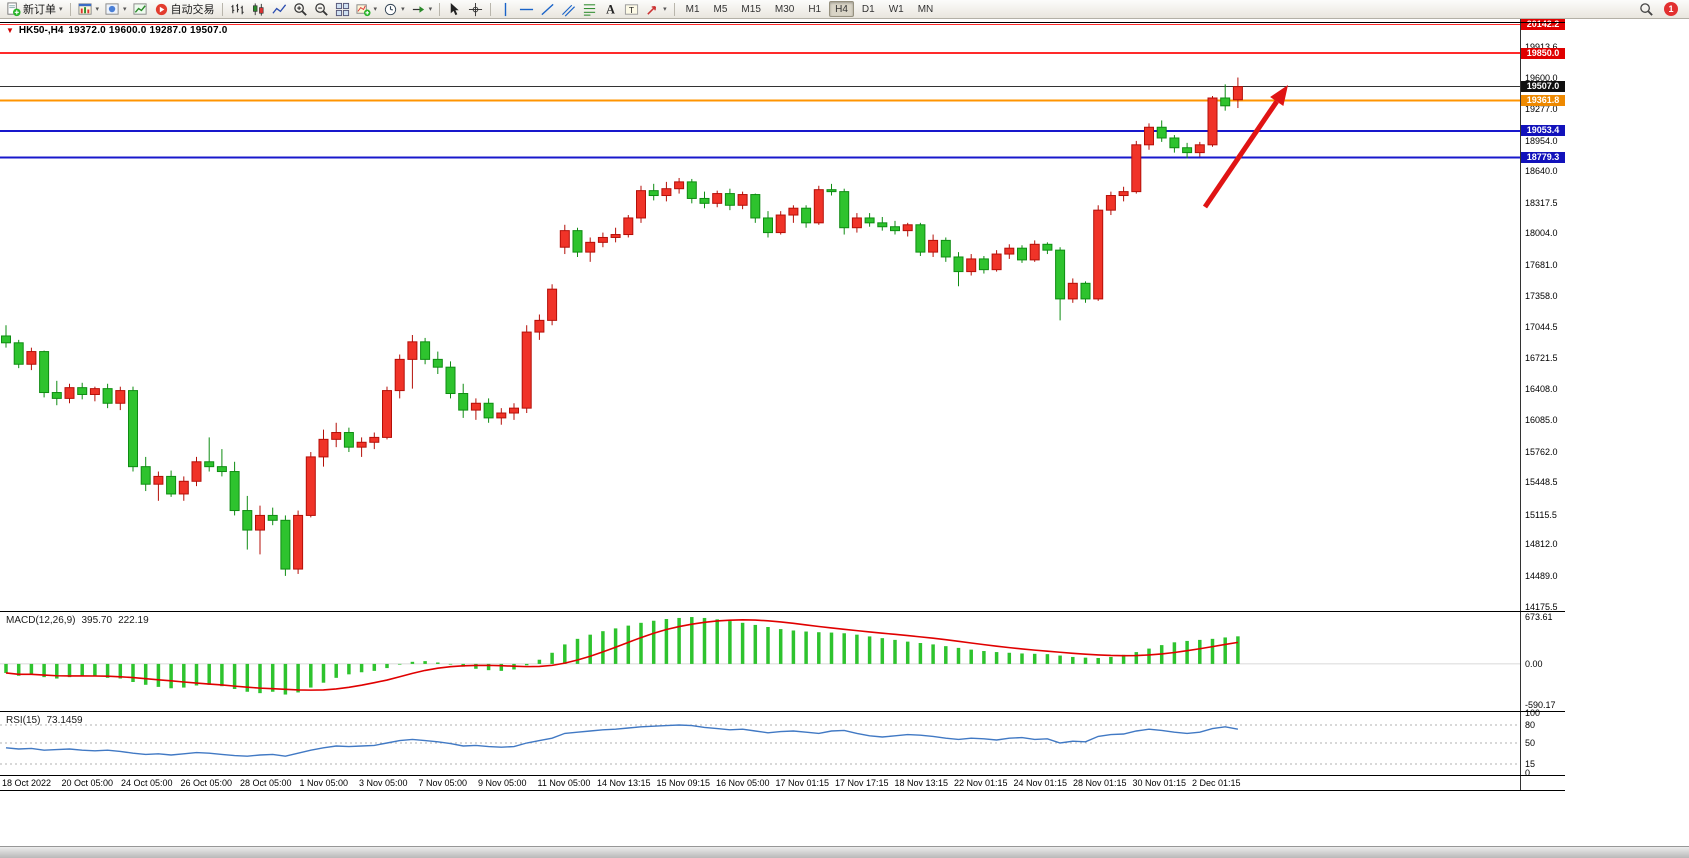 This screenshot has width=1689, height=858. I want to click on rsi-pane, so click(760, 743).